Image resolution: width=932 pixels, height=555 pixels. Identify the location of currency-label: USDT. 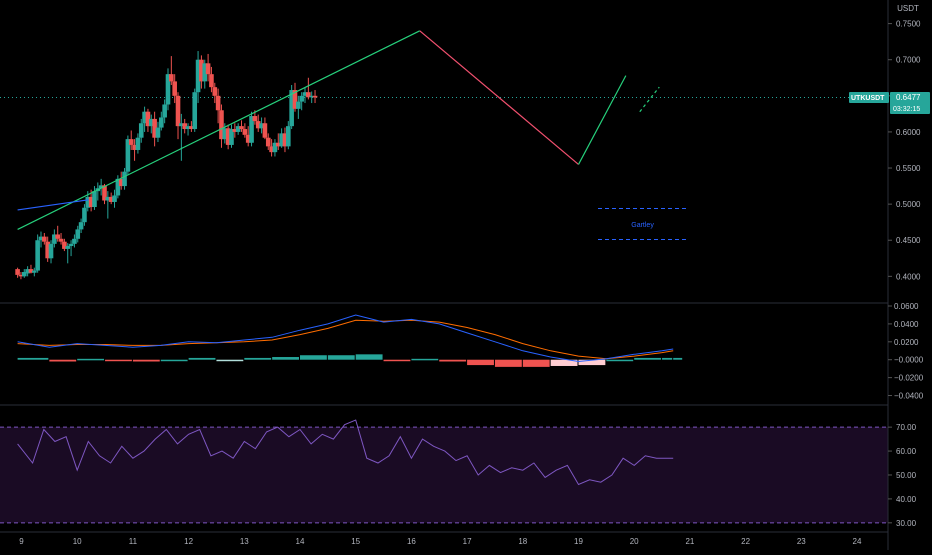
(908, 8).